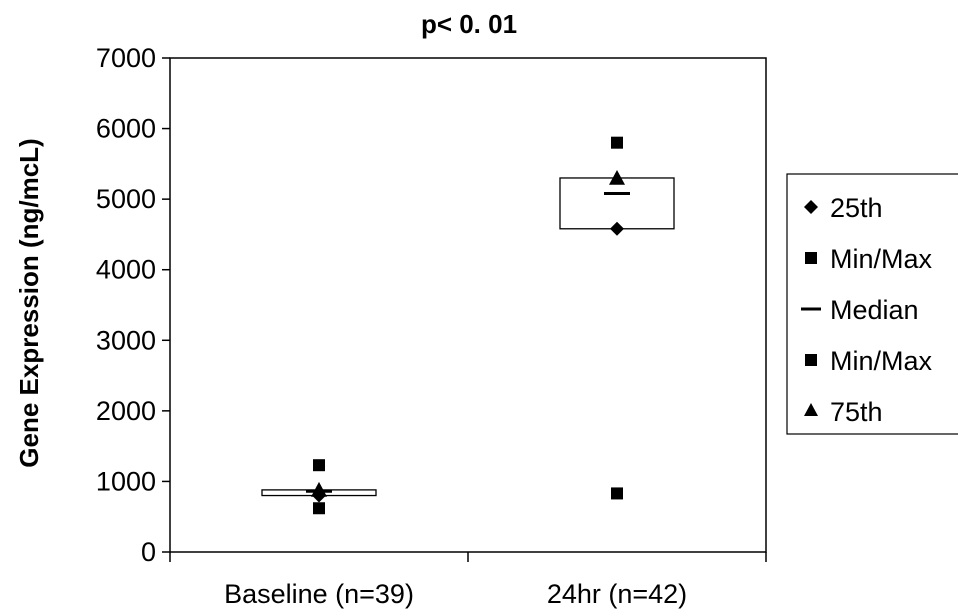  What do you see at coordinates (126, 199) in the screenshot?
I see `y-tick-label: 5000` at bounding box center [126, 199].